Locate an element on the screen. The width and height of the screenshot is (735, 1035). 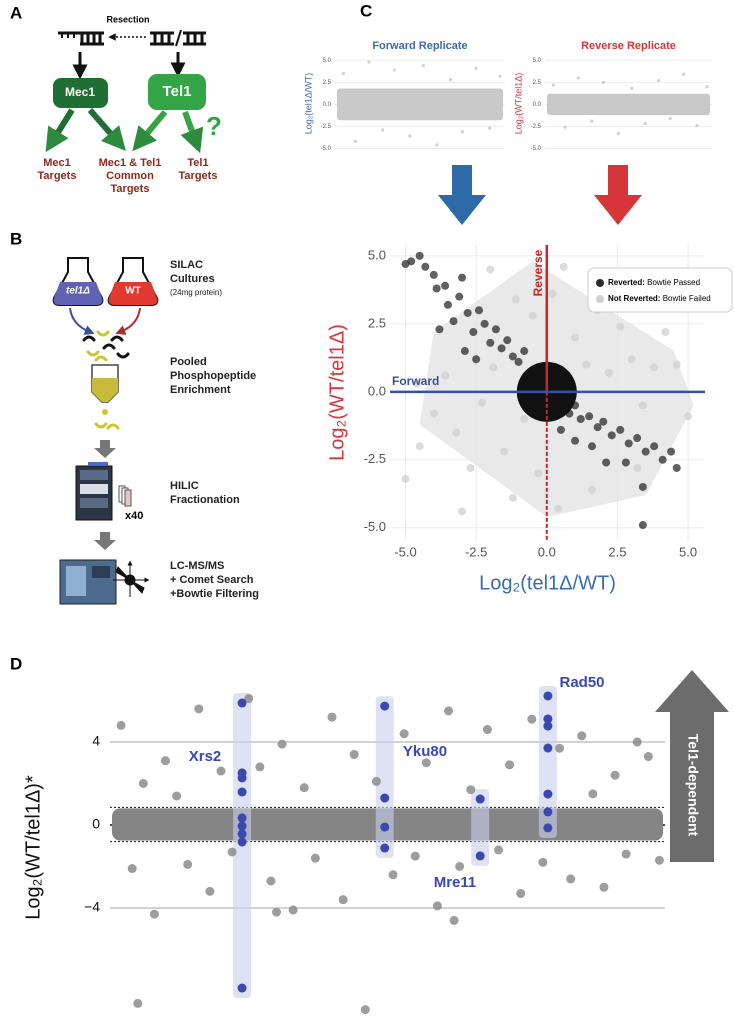
panel-label: D is located at coordinates (16, 663).